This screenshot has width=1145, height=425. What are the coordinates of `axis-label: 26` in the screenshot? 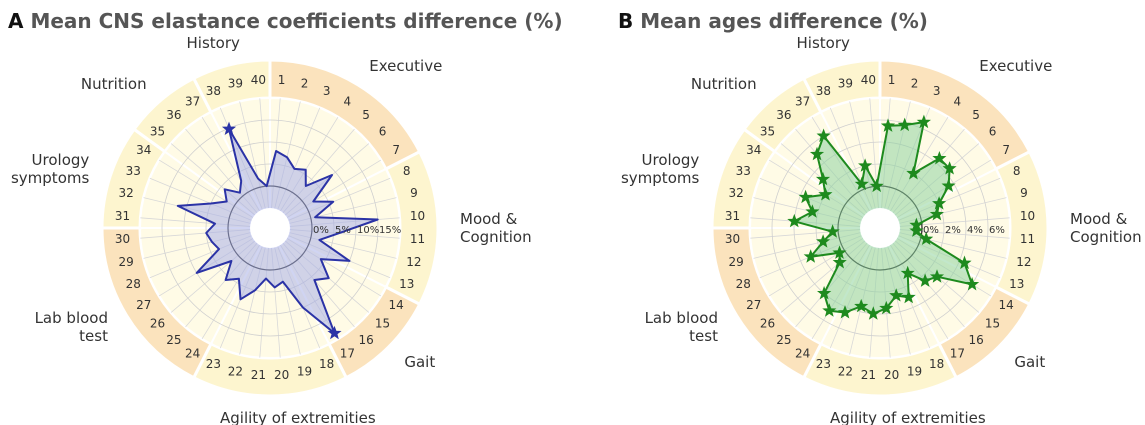 It's located at (157, 324).